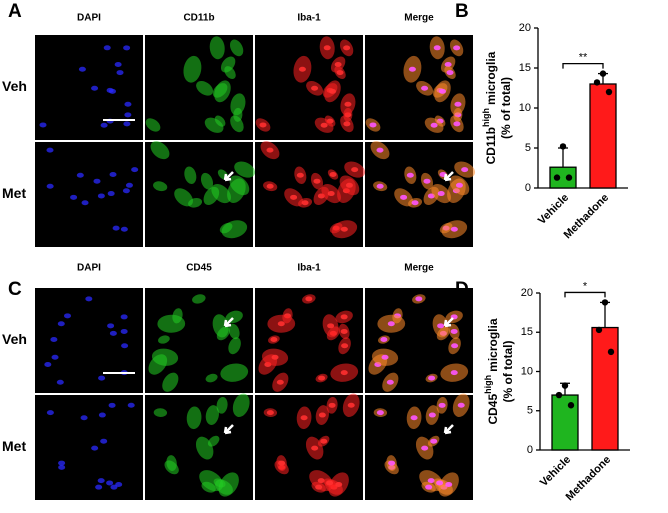 This screenshot has width=668, height=513. What do you see at coordinates (419, 268) in the screenshot?
I see `column-header: Merge` at bounding box center [419, 268].